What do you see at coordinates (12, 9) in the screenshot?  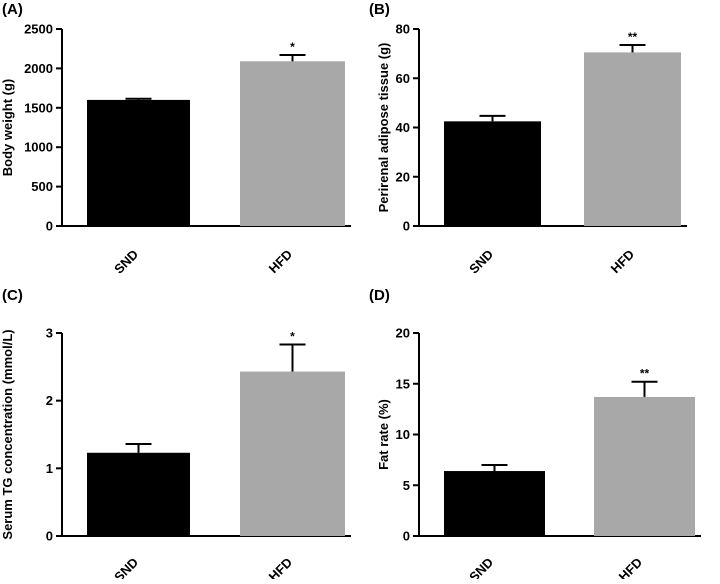 I see `panel-label: (A)` at bounding box center [12, 9].